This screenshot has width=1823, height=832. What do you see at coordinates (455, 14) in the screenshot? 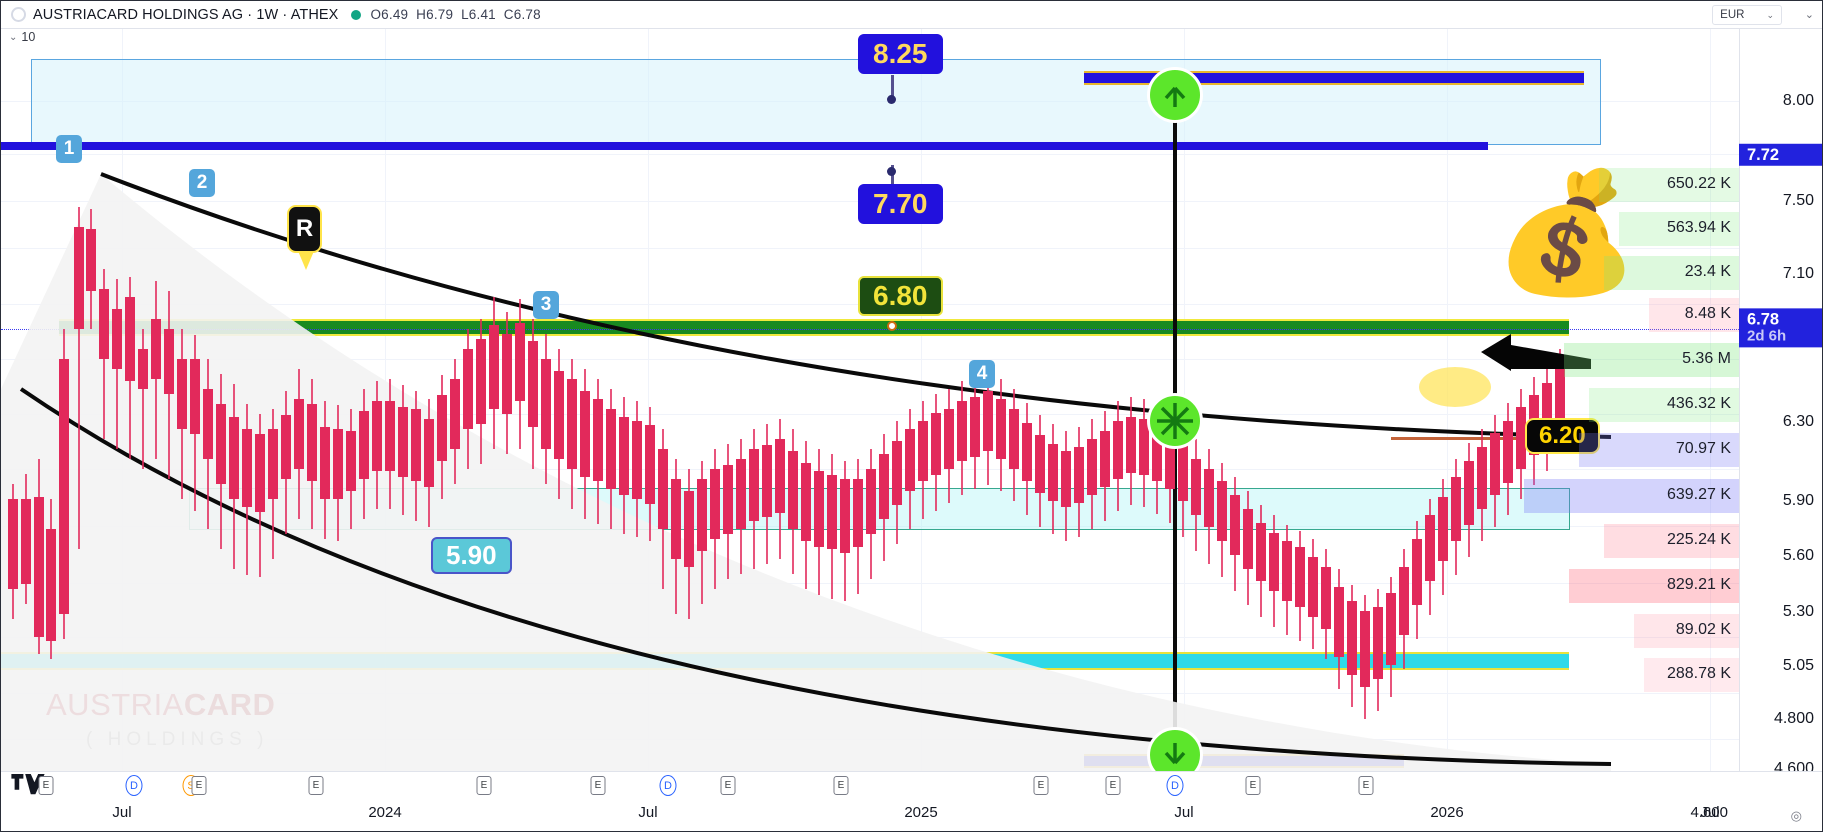
I see `ohlc-values: O6.49 H6.79 L6.41 C6.78` at bounding box center [455, 14].